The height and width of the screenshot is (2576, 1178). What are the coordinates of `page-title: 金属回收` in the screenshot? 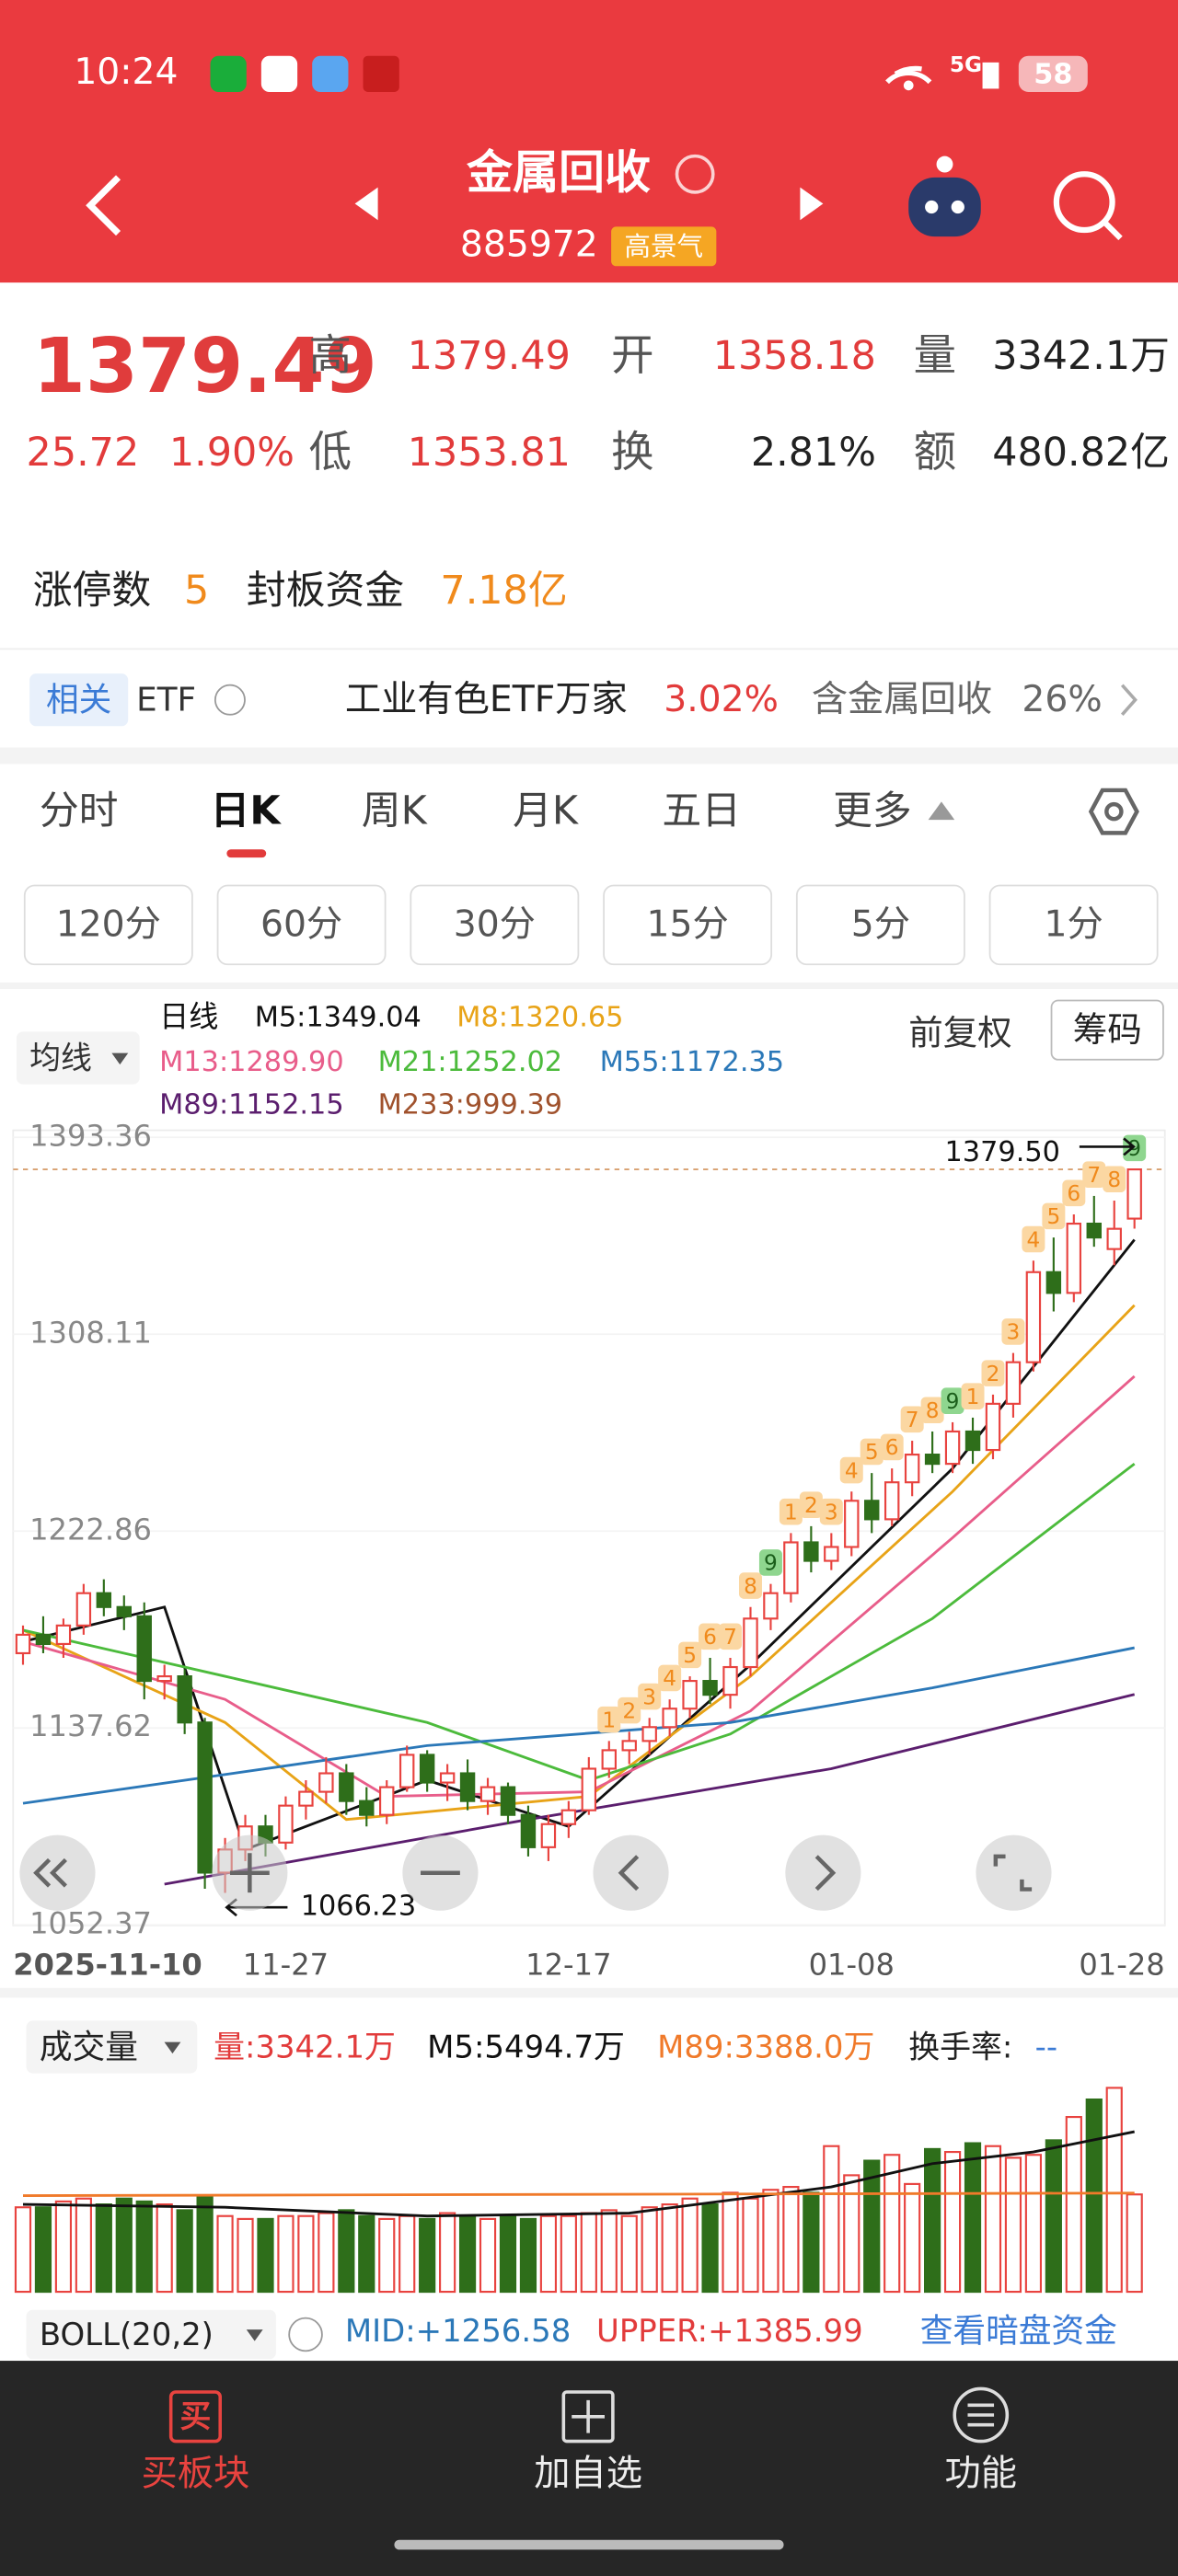 It's located at (558, 173).